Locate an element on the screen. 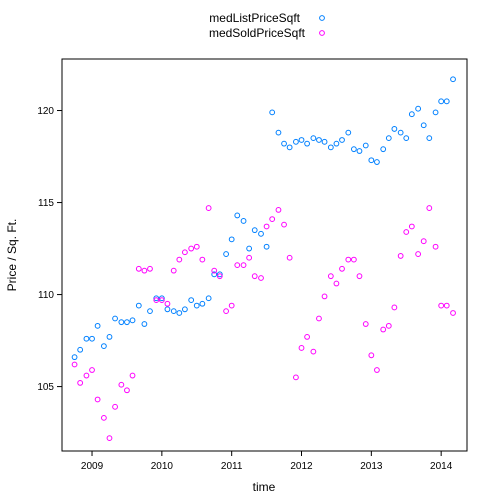 The width and height of the screenshot is (504, 504). x-tick-label-2012: 2012 is located at coordinates (301, 466).